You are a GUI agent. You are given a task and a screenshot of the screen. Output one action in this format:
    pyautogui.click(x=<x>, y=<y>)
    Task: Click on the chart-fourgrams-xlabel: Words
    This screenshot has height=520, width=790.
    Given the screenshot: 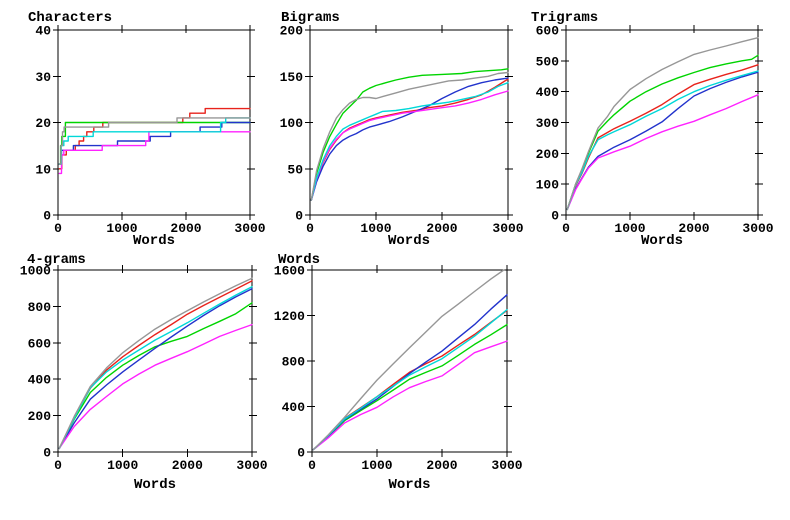 What is the action you would take?
    pyautogui.click(x=154, y=485)
    